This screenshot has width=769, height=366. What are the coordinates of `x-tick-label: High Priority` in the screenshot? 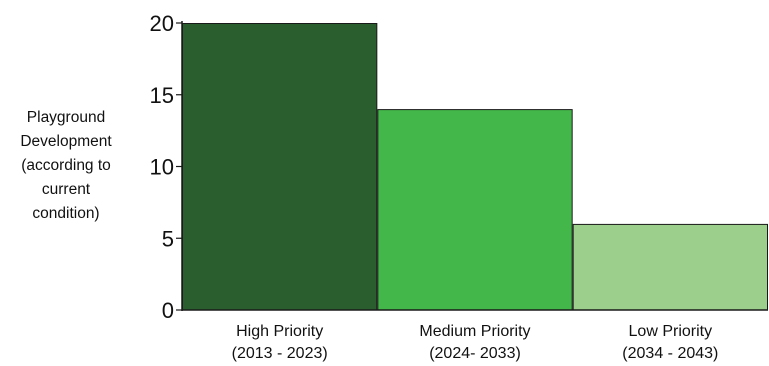 It's located at (279, 331).